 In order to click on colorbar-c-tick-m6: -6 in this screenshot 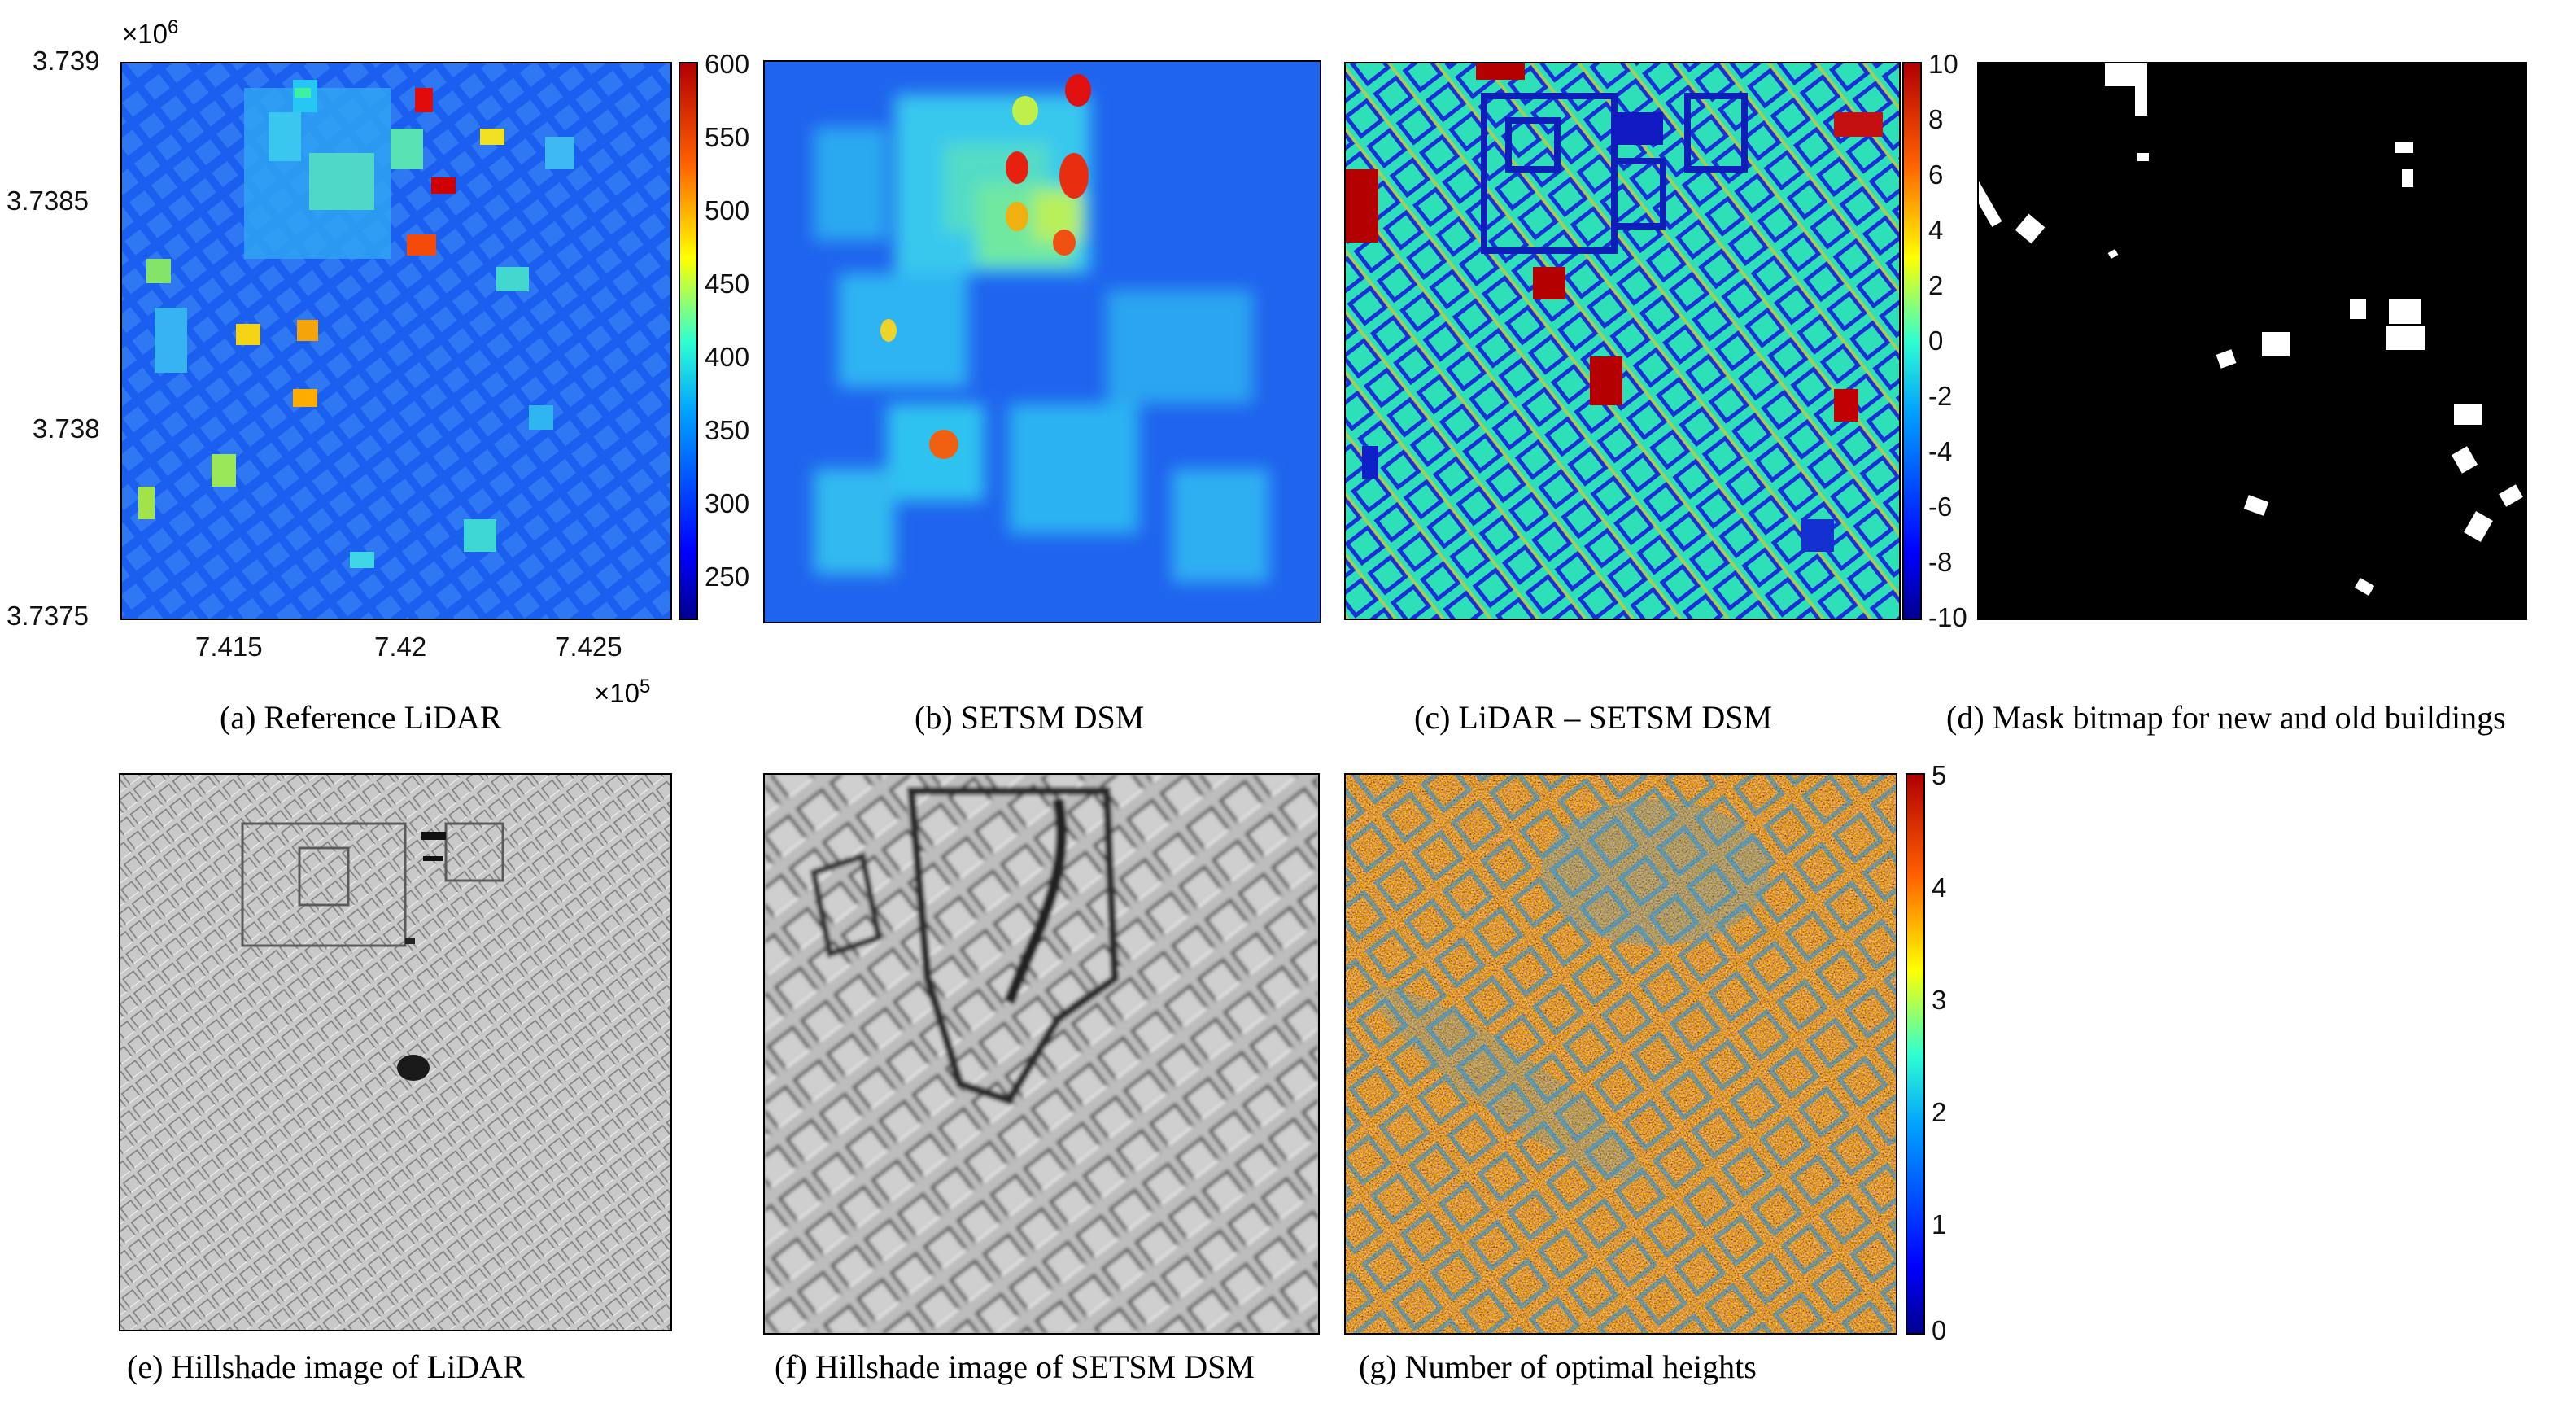, I will do `click(1940, 507)`.